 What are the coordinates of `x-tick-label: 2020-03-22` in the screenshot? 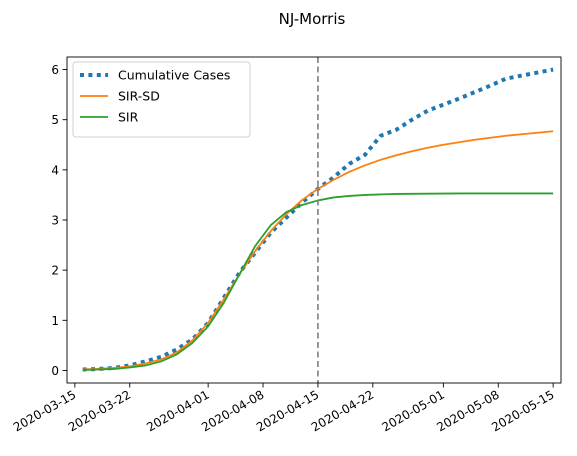 It's located at (99, 410).